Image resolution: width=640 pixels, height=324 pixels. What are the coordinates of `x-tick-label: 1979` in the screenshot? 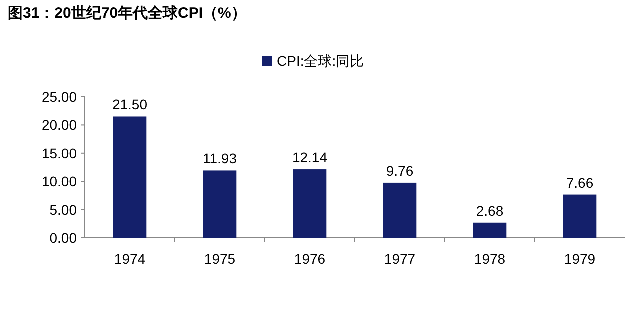 It's located at (580, 259).